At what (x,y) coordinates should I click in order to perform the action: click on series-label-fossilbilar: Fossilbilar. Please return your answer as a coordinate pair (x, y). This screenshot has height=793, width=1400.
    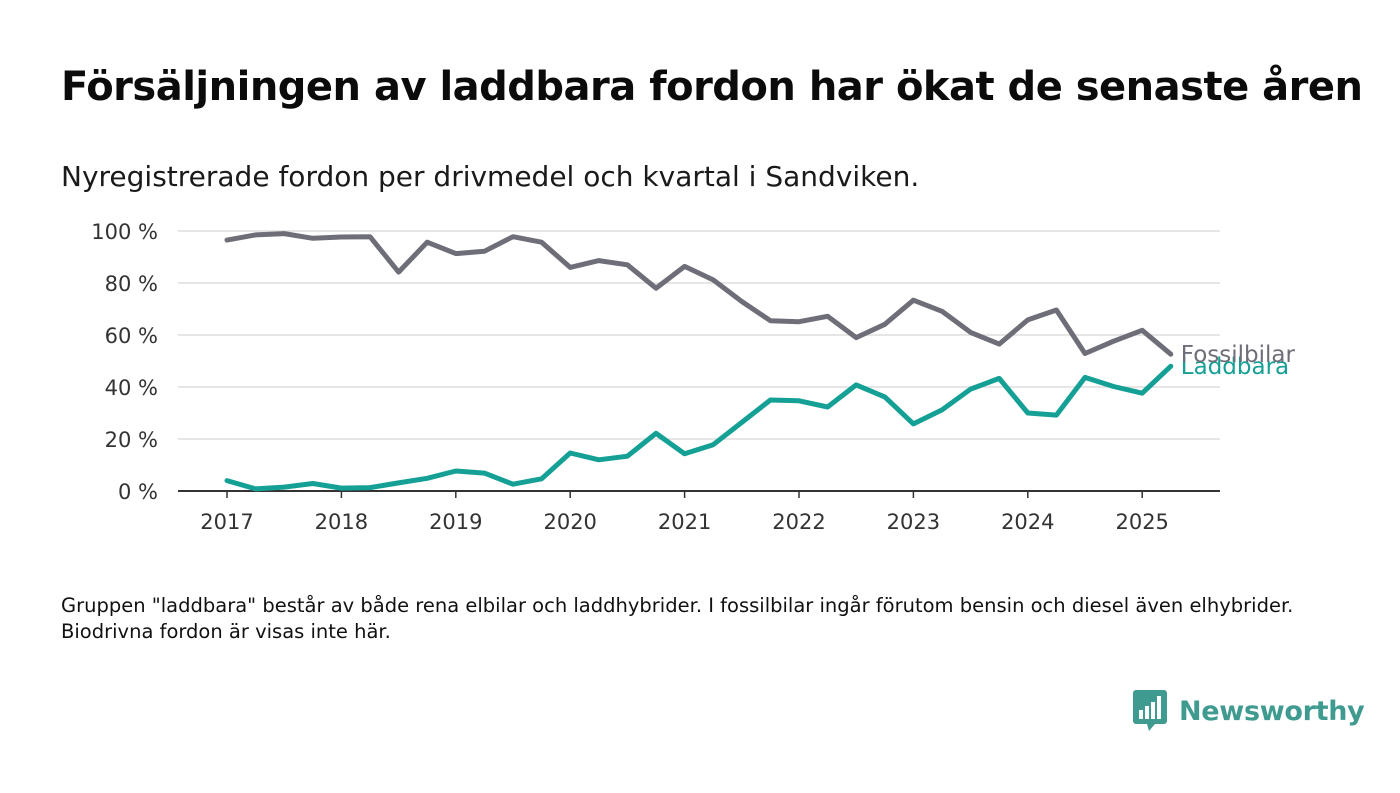
    Looking at the image, I should click on (1238, 355).